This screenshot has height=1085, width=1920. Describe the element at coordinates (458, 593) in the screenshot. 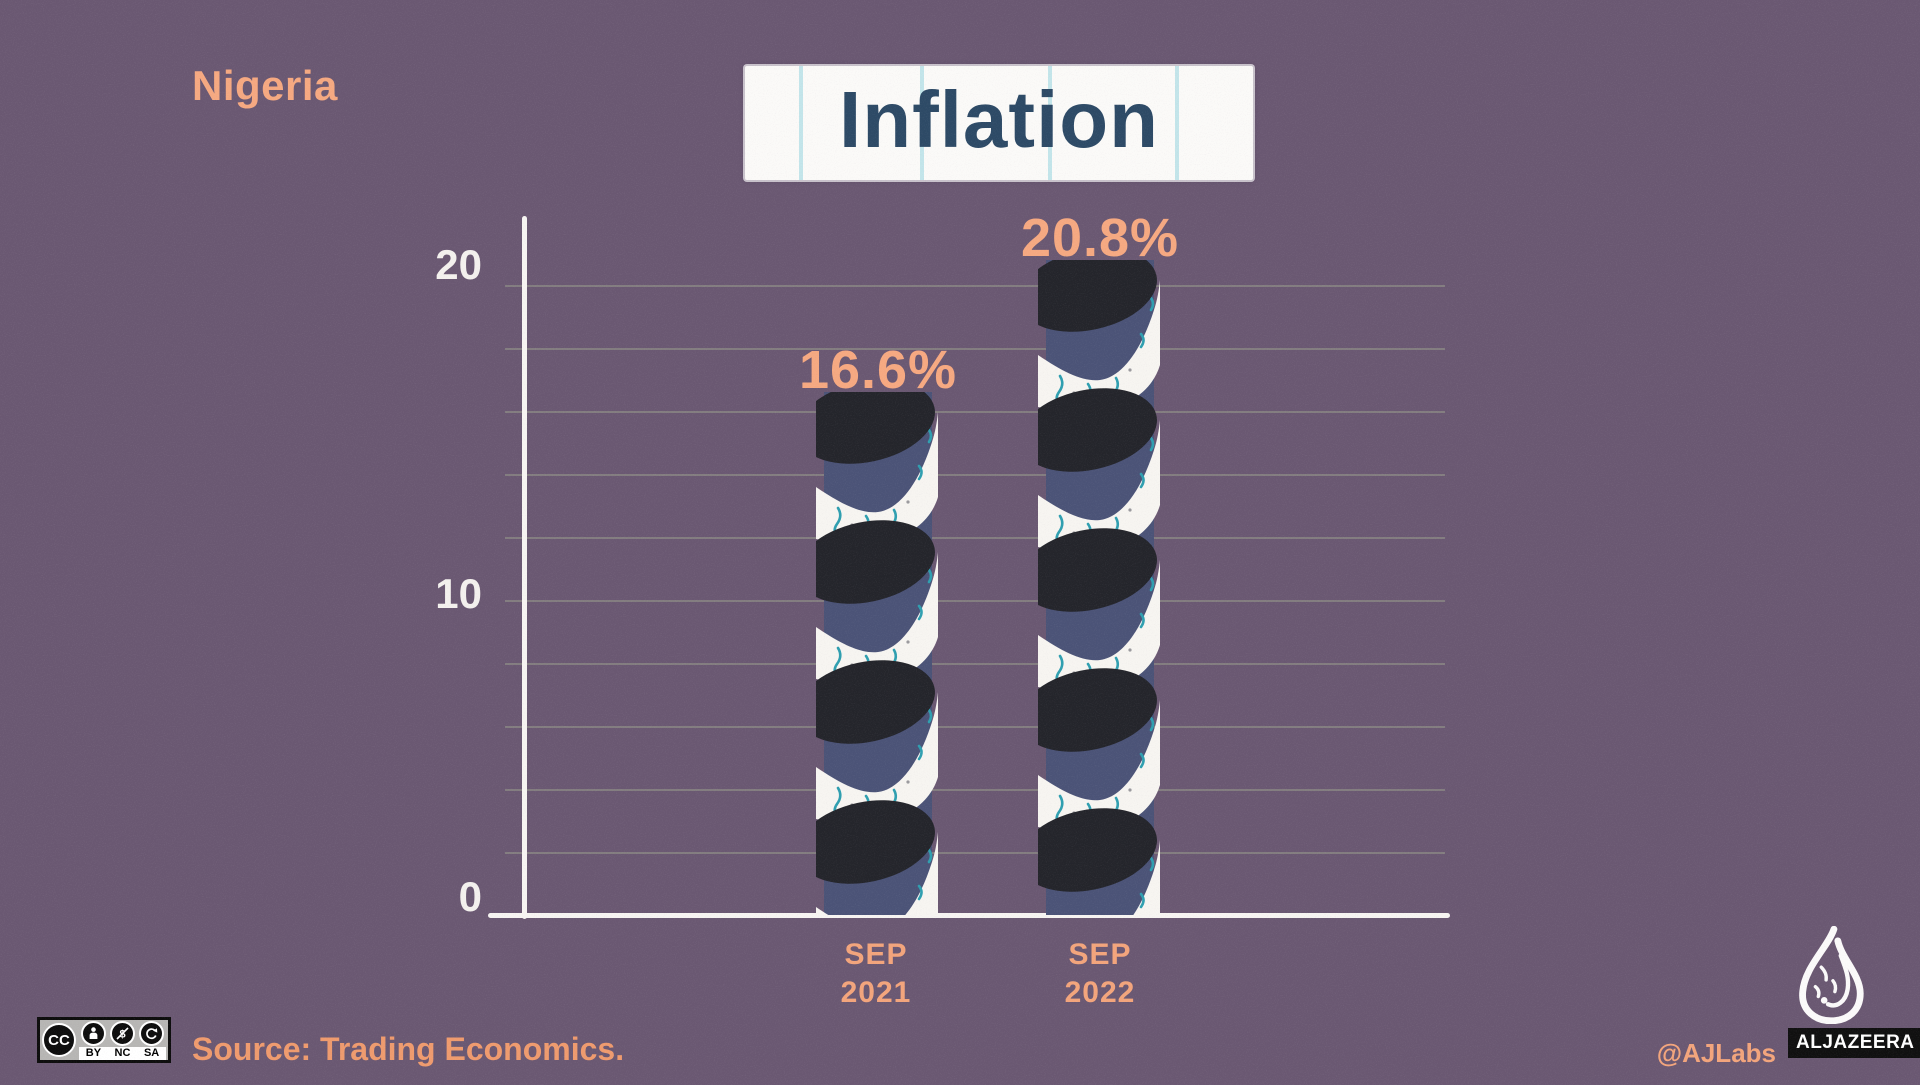

I see `y-axis-tick-label: 10` at that location.